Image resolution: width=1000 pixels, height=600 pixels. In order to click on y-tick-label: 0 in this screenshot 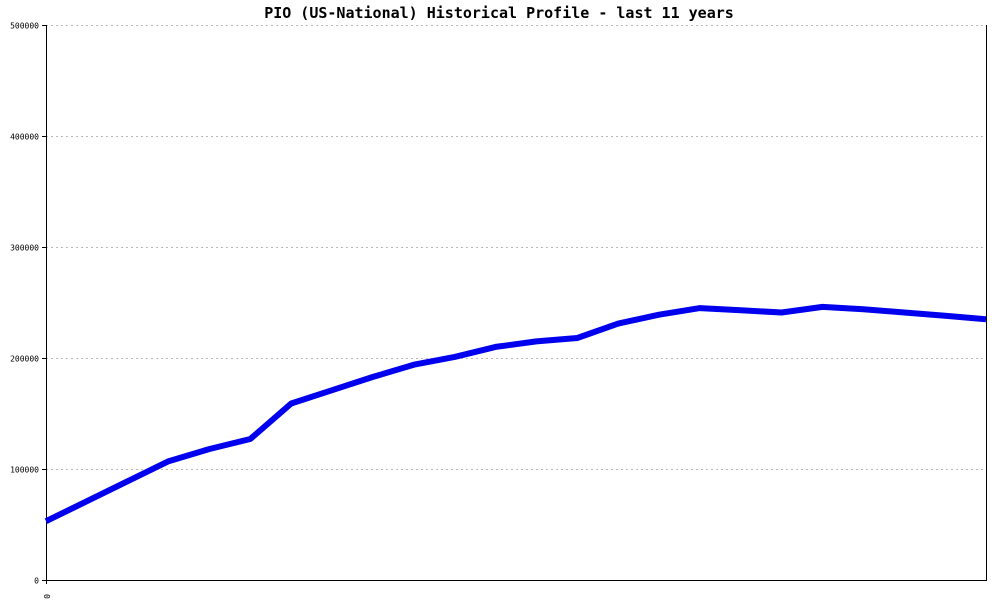, I will do `click(36, 581)`.